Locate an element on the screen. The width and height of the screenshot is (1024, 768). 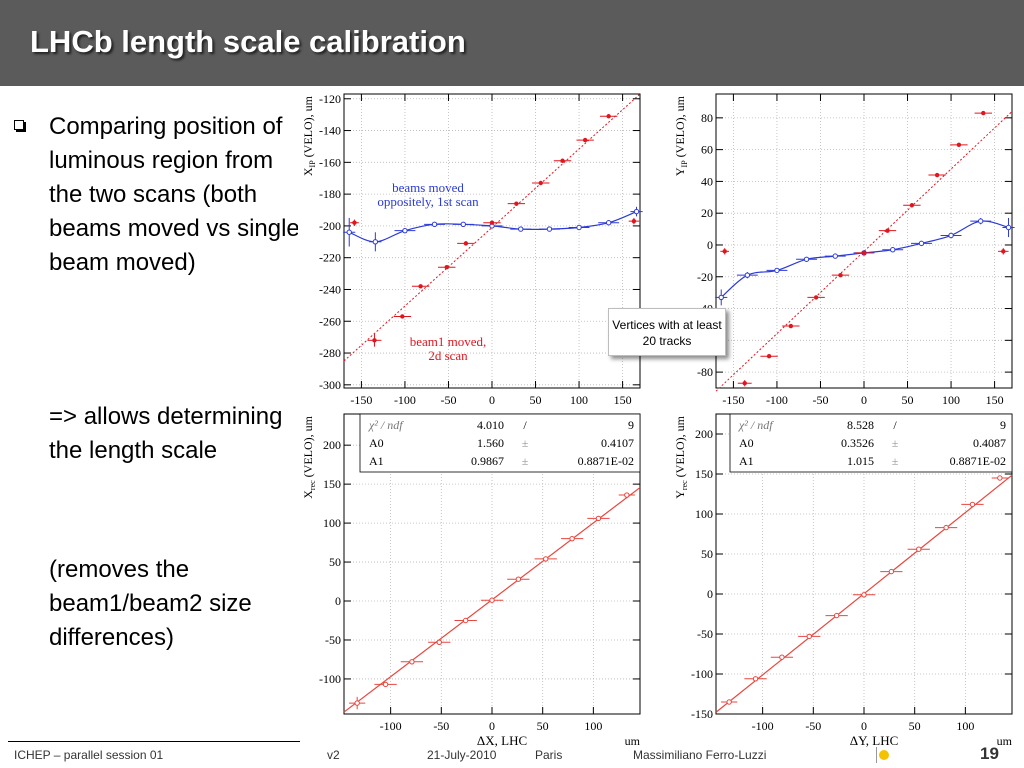
y-axis-title: YIP (VELO), um is located at coordinates (681, 135).